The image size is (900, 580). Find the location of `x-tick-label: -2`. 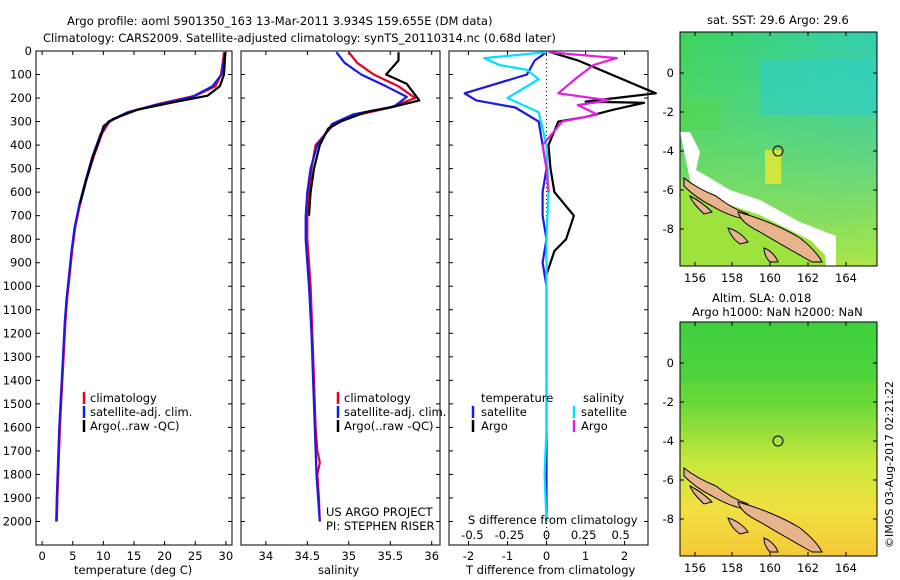

x-tick-label: -2 is located at coordinates (468, 556).